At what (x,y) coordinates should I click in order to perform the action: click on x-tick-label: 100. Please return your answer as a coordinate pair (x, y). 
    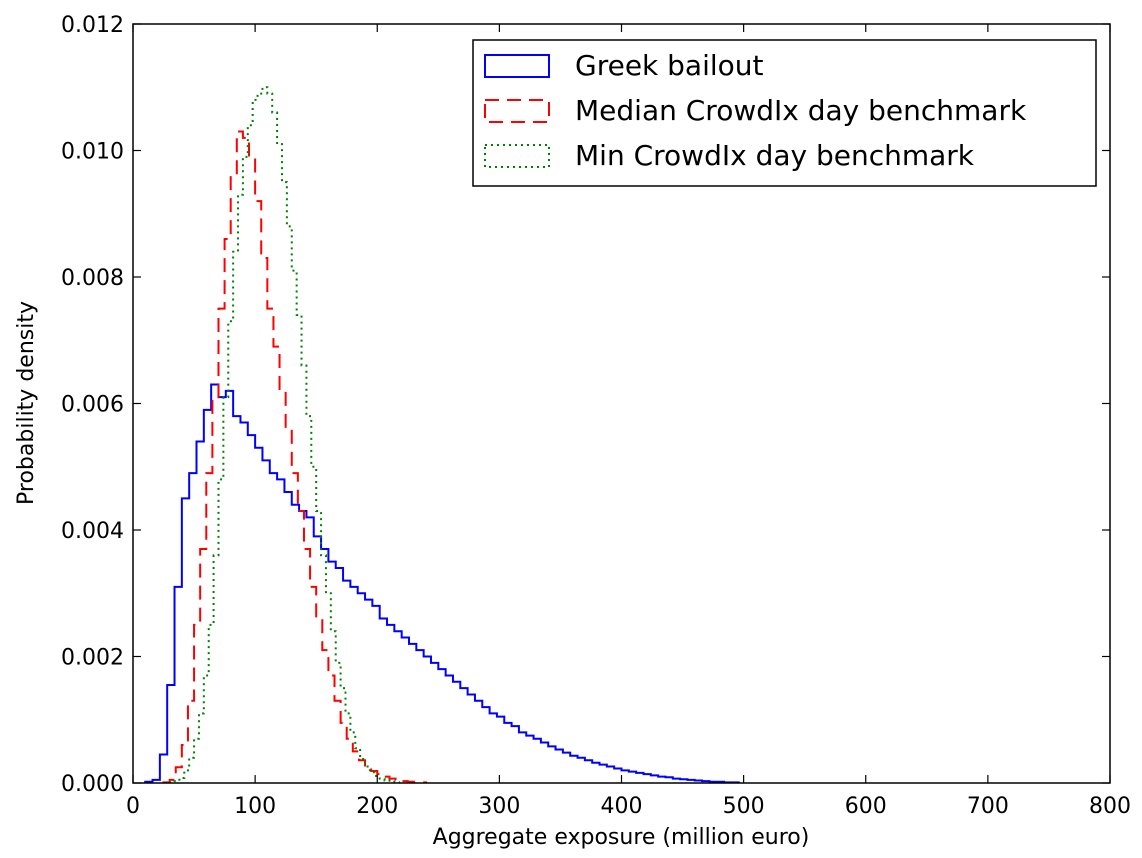
    Looking at the image, I should click on (255, 806).